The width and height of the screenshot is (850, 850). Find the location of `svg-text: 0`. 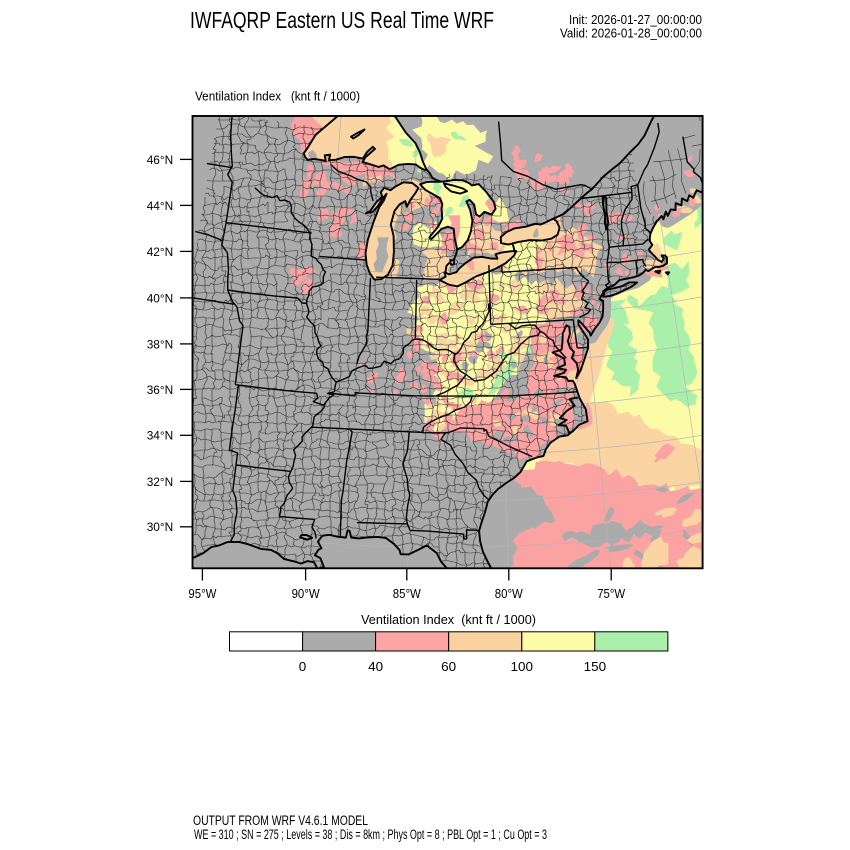

svg-text: 0 is located at coordinates (303, 667).